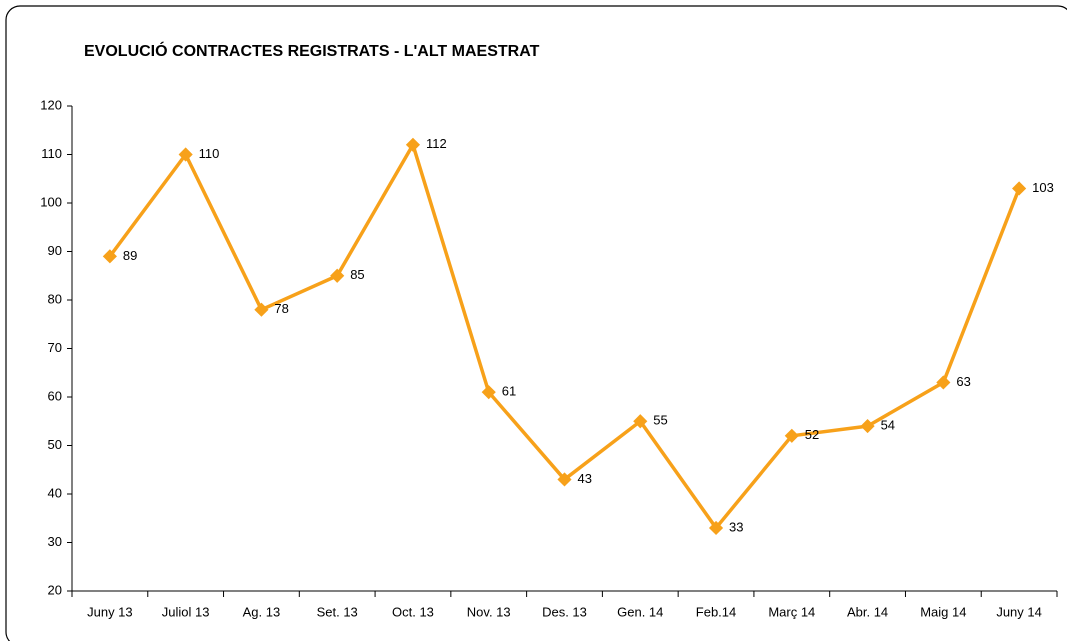 This screenshot has width=1067, height=641. Describe the element at coordinates (489, 611) in the screenshot. I see `x-tick-label: Nov. 13` at that location.